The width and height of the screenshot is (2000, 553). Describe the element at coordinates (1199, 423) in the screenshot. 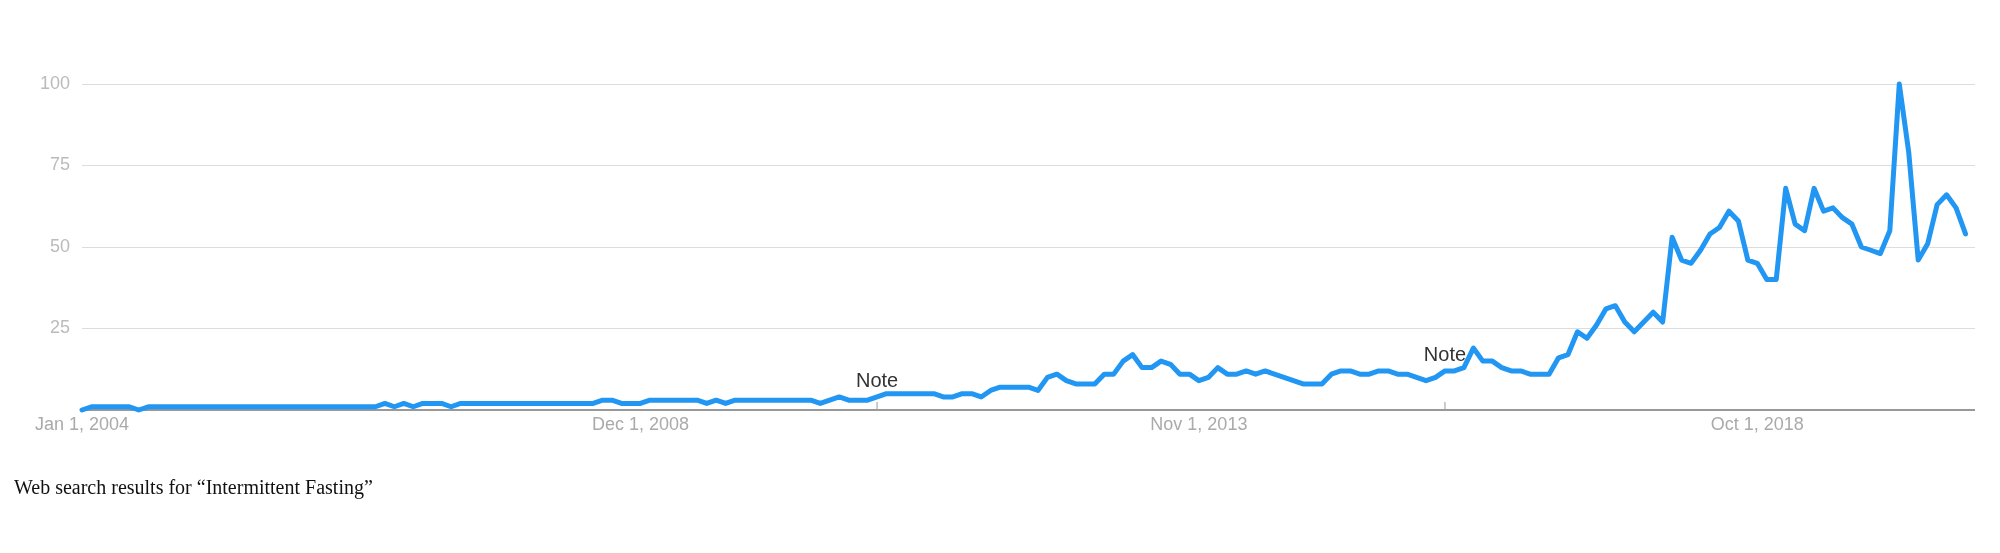

I see `x-tick-label: Nov 1, 2013` at that location.